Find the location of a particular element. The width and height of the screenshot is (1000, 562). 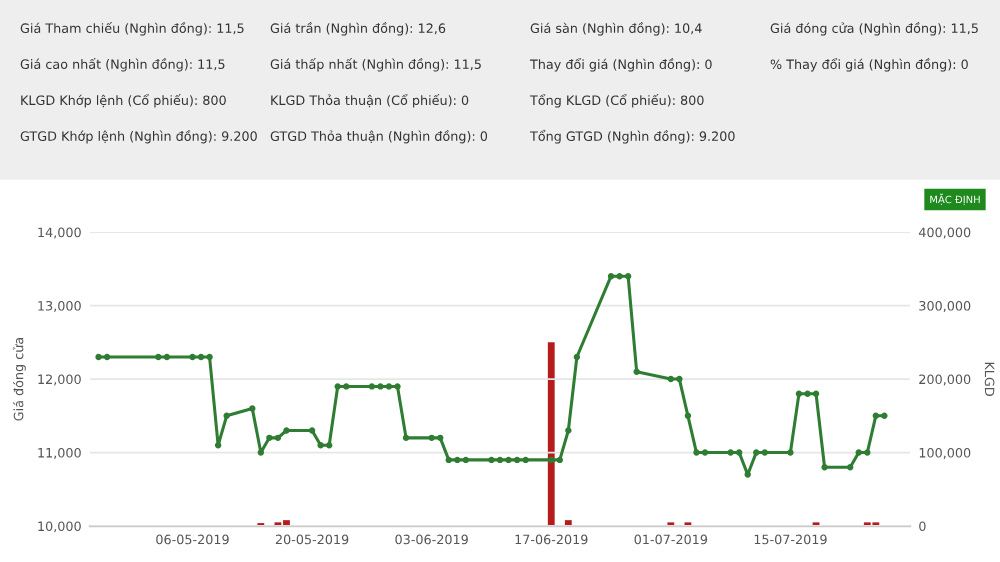

bar is located at coordinates (551, 434).